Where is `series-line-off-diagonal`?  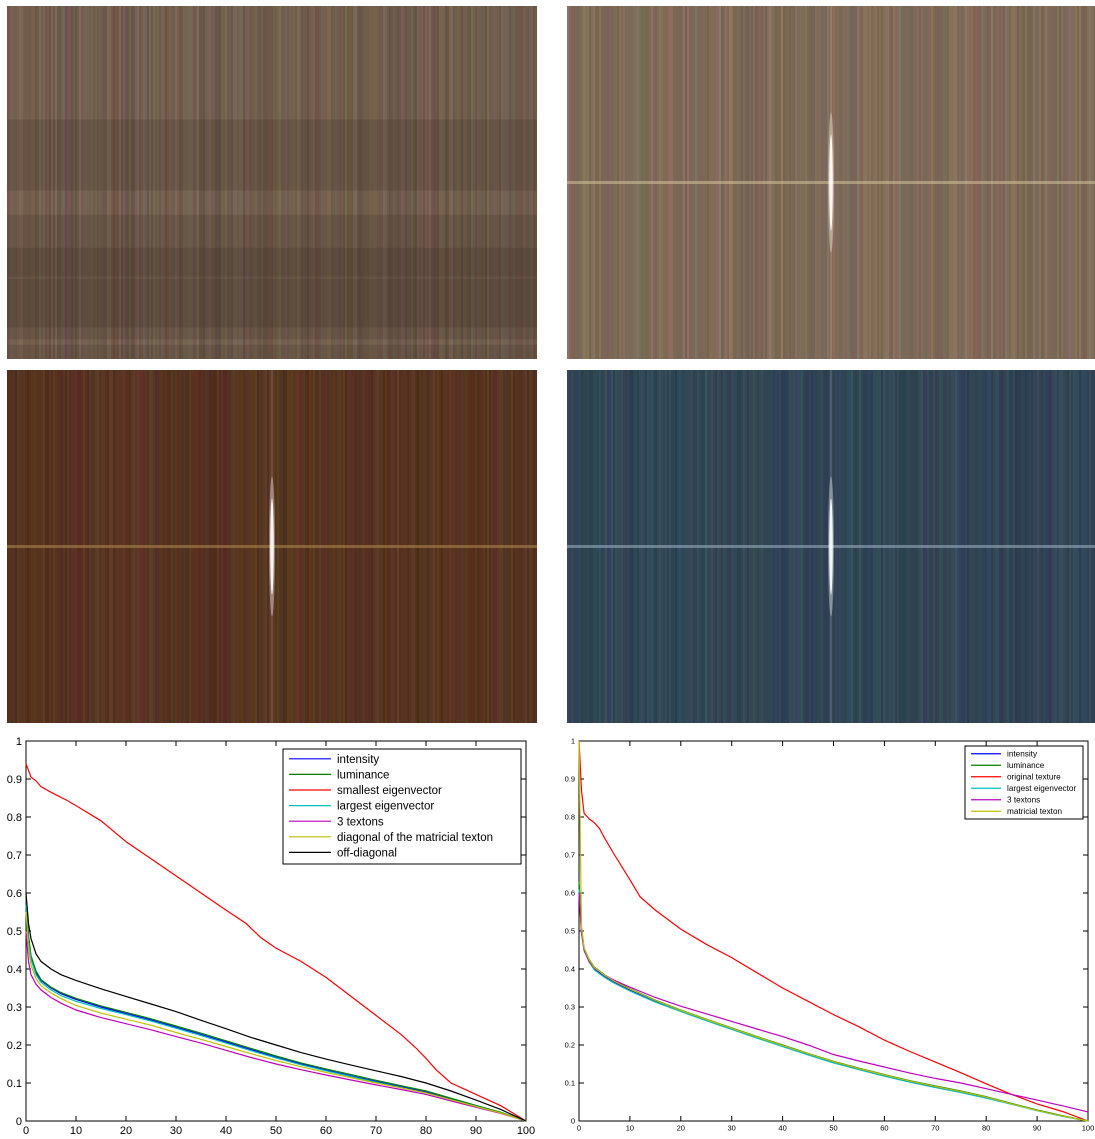
series-line-off-diagonal is located at coordinates (276, 1007).